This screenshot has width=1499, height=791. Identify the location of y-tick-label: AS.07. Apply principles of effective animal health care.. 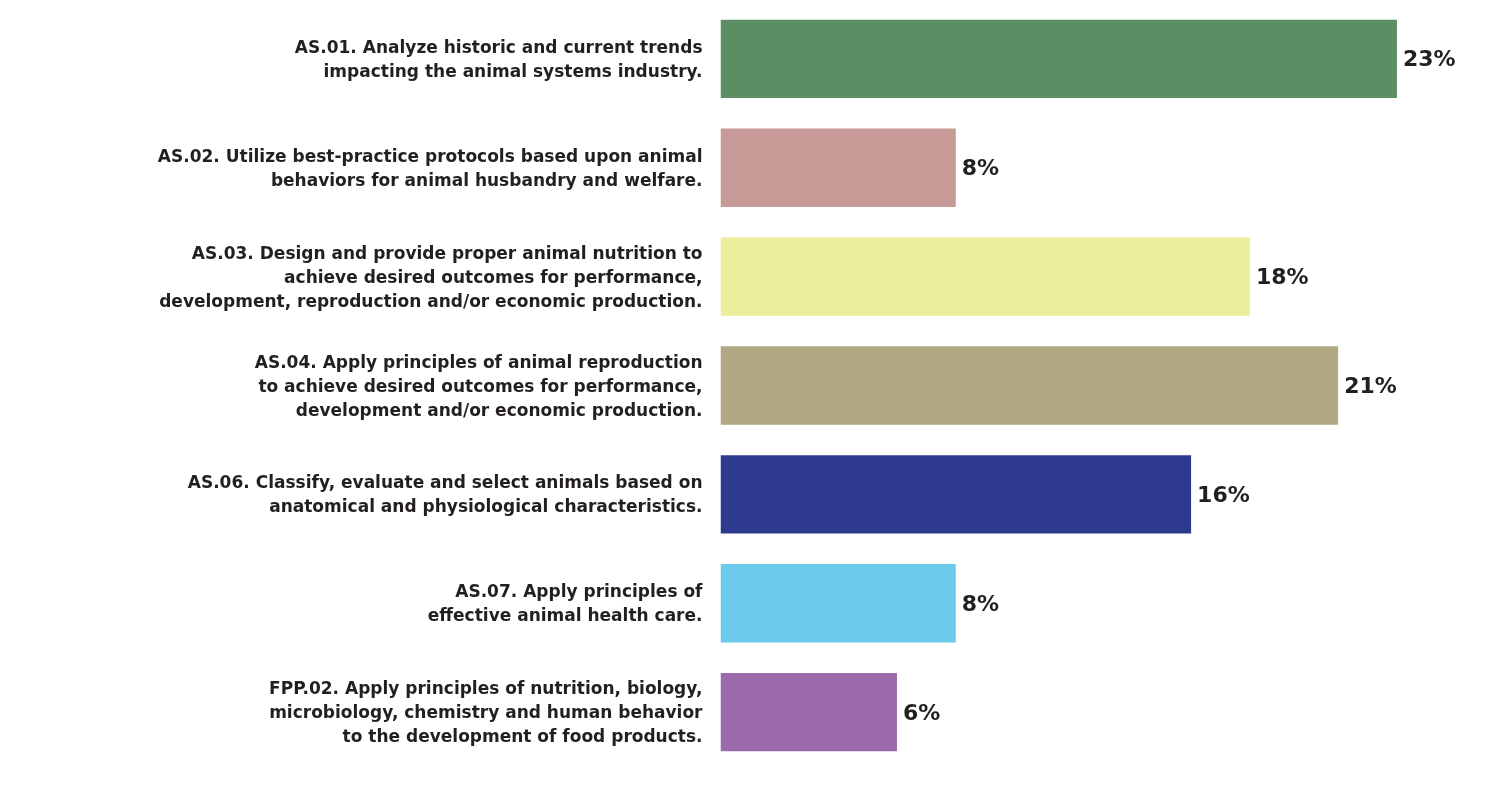
(565, 603).